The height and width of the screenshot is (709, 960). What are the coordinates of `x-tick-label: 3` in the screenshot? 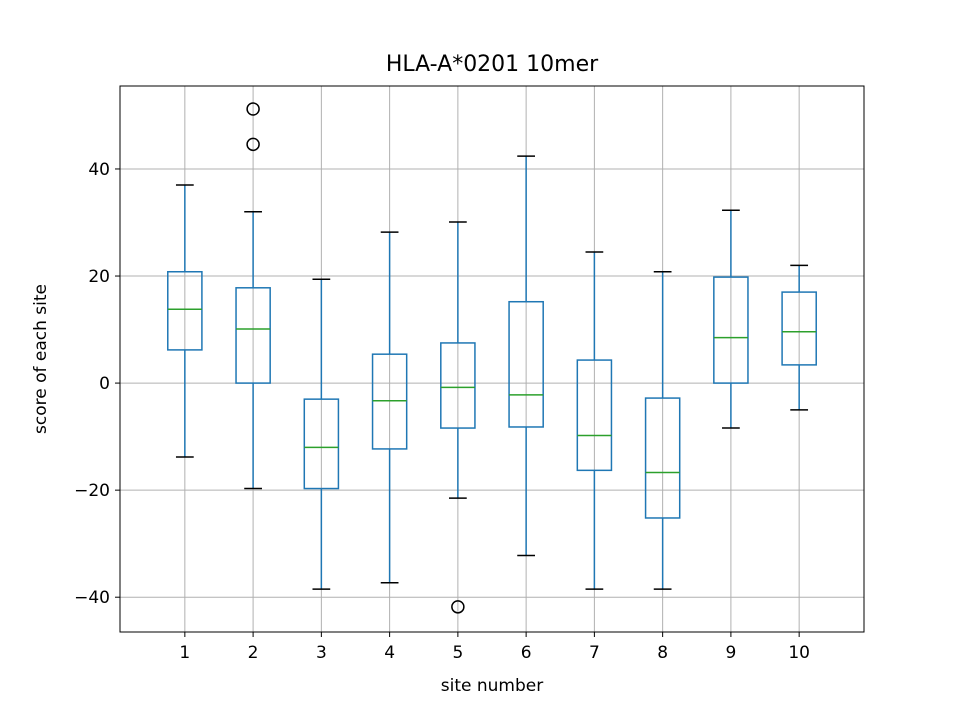 It's located at (321, 653).